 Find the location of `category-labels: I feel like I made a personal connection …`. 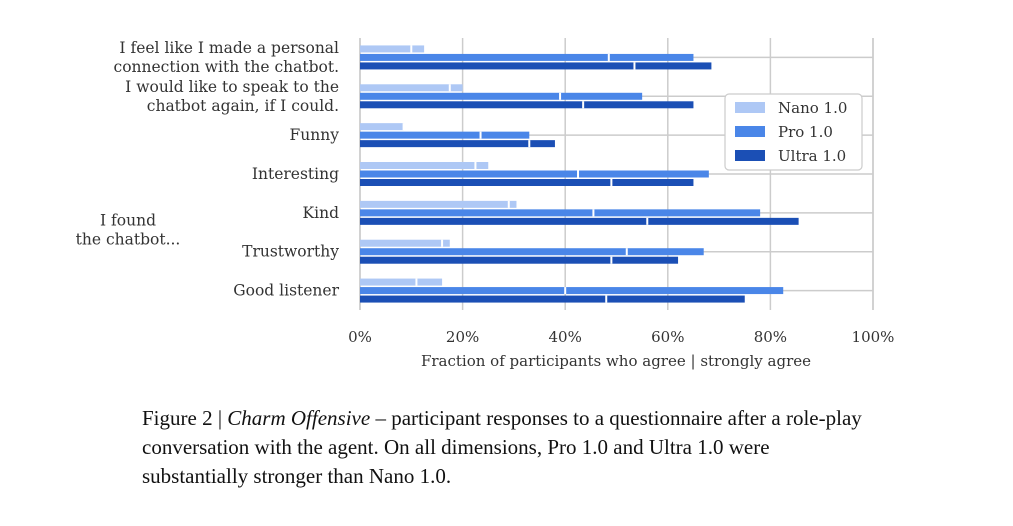

category-labels: I feel like I made a personal connection … is located at coordinates (208, 169).